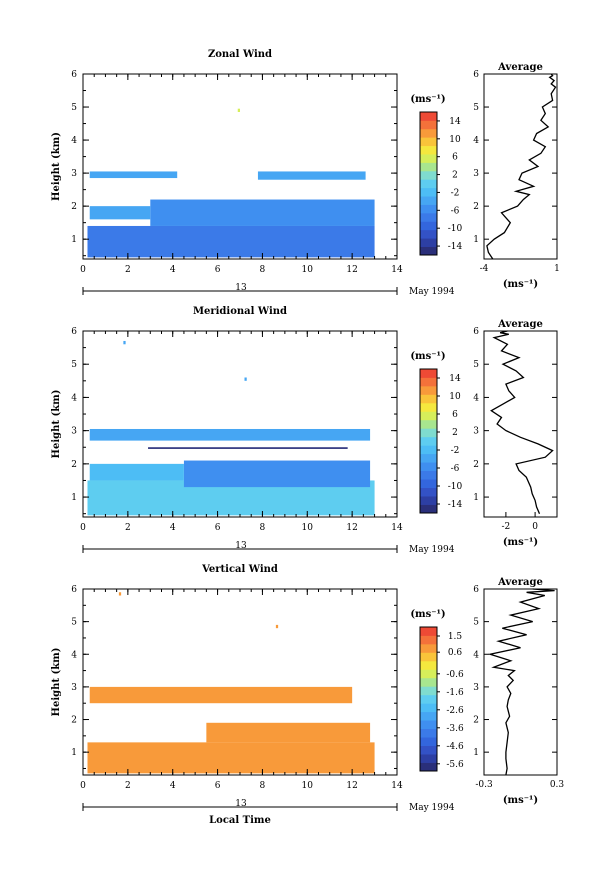  Describe the element at coordinates (56, 424) in the screenshot. I see `y-axis-label: Height (km)` at that location.